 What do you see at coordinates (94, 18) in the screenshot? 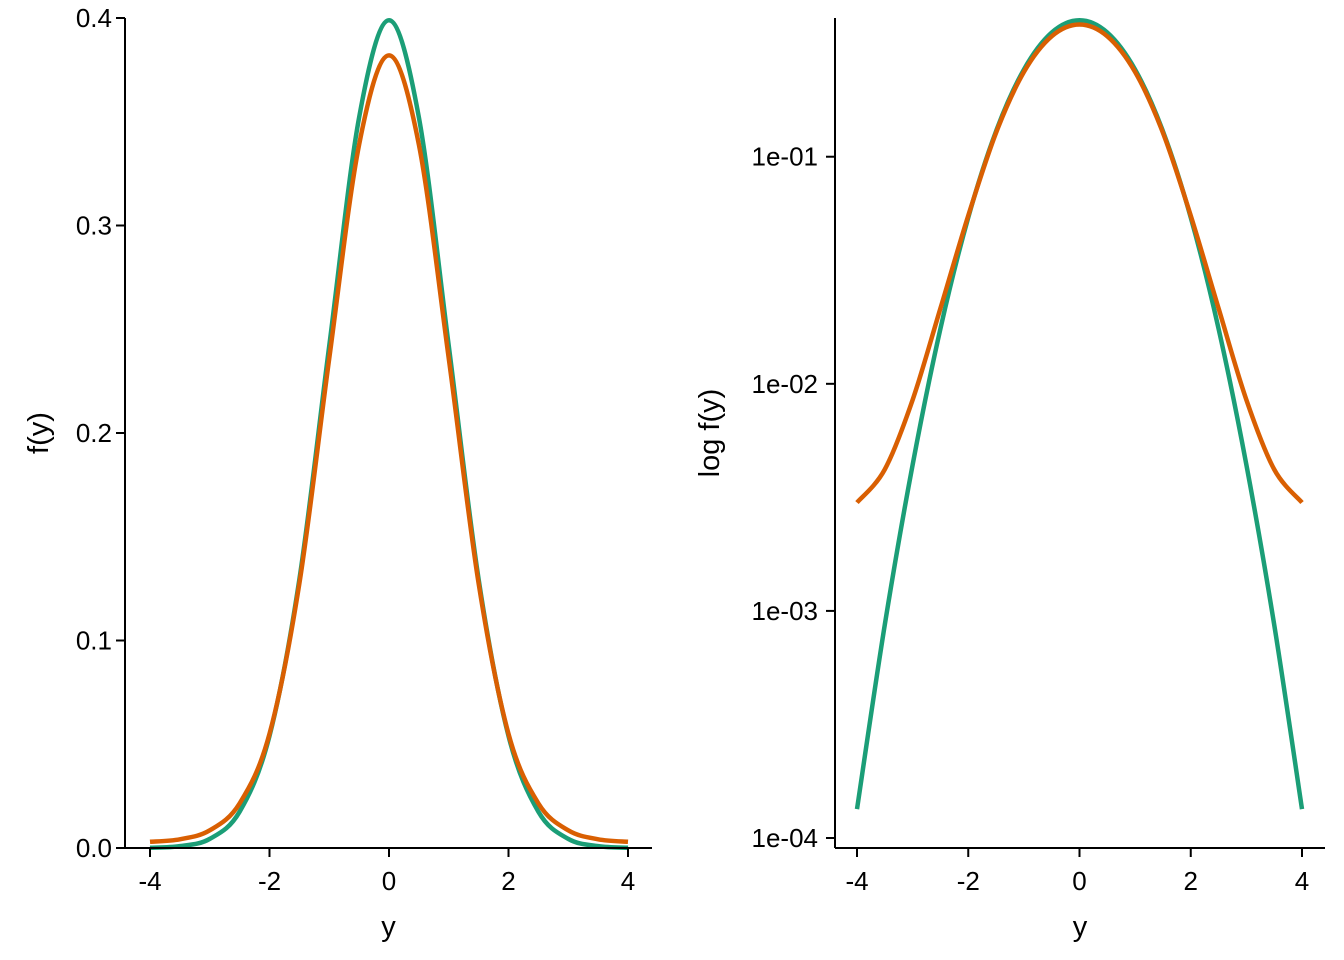
I see `y-tick-label: 0.4` at bounding box center [94, 18].